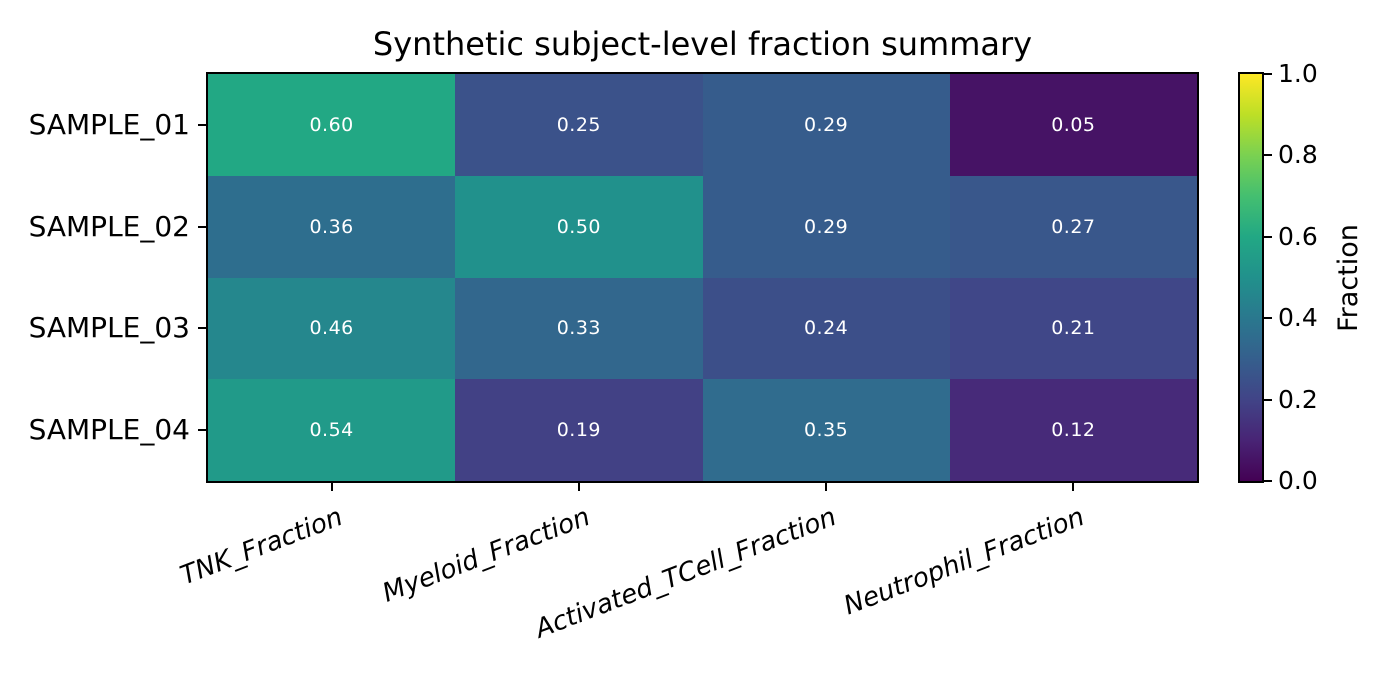 This screenshot has width=1400, height=700. I want to click on heatmap-cell: 0.21, so click(1073, 328).